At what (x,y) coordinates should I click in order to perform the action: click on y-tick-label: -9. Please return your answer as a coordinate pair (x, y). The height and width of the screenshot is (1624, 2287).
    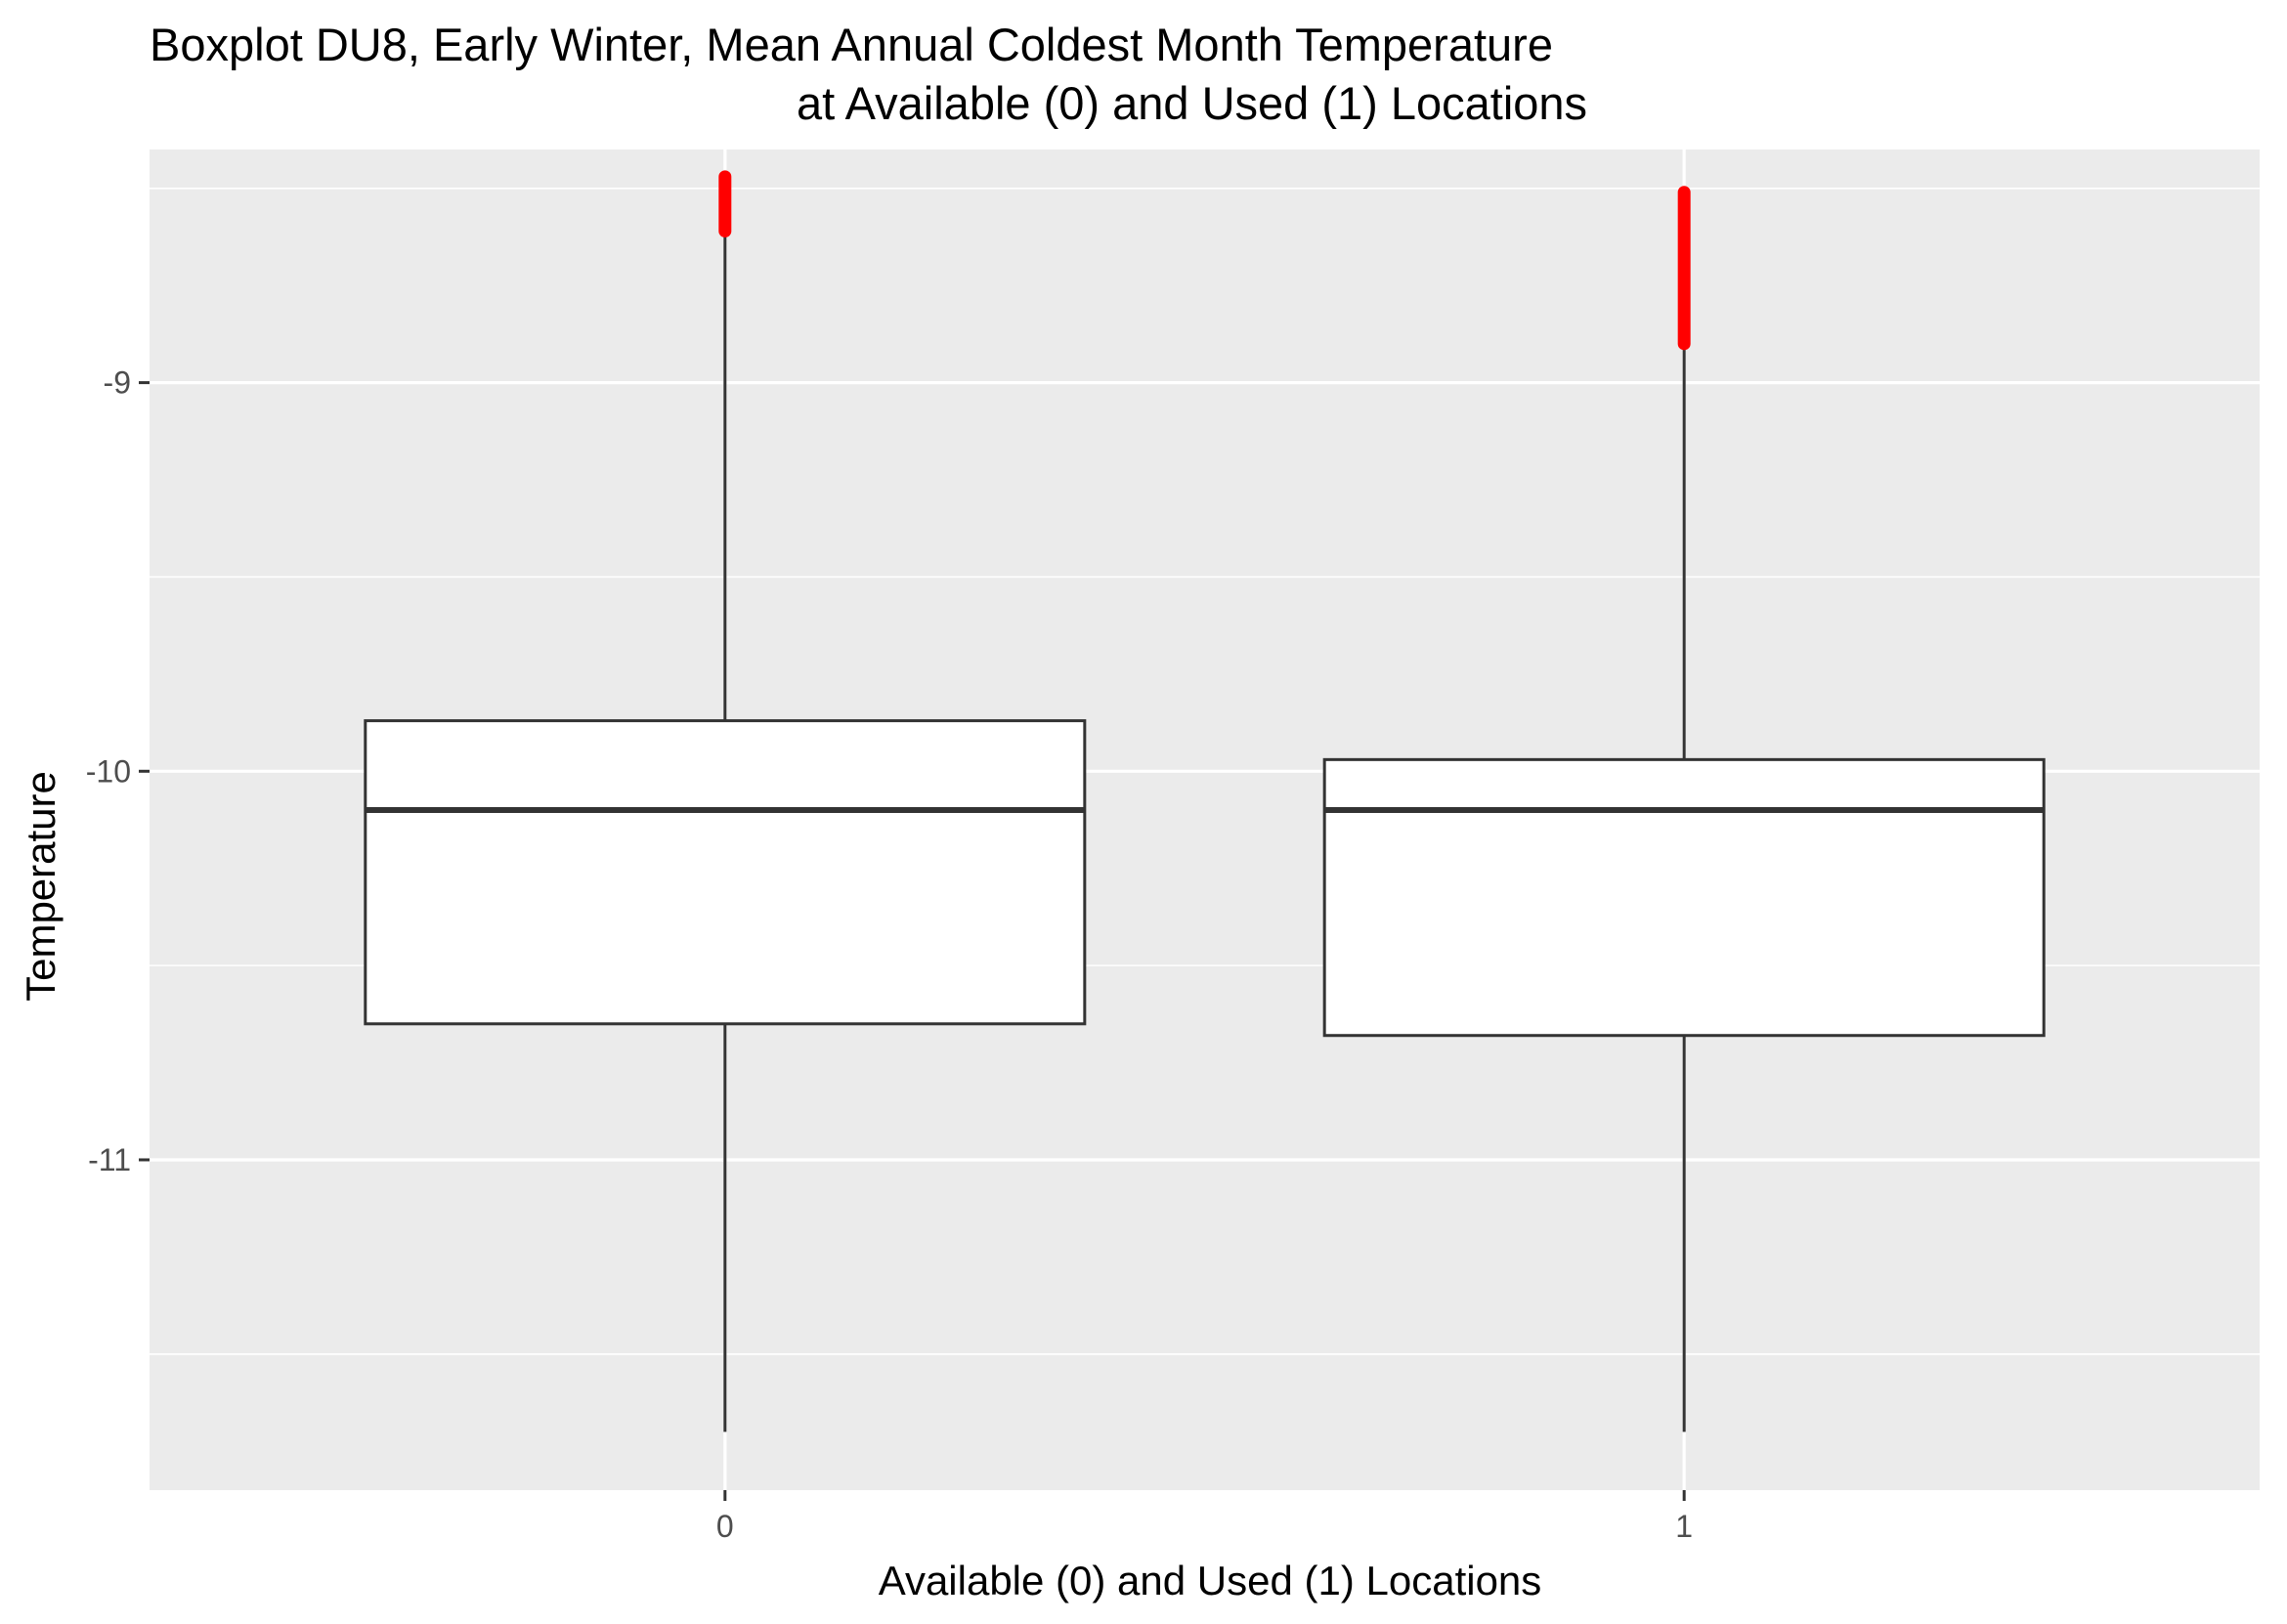
    Looking at the image, I should click on (118, 383).